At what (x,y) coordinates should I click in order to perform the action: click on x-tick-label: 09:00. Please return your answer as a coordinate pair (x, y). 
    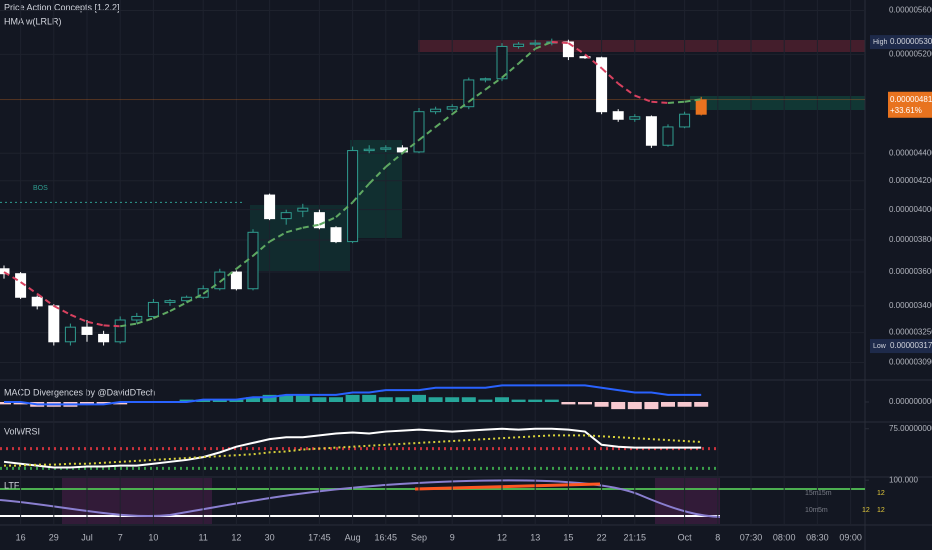
    Looking at the image, I should click on (850, 537).